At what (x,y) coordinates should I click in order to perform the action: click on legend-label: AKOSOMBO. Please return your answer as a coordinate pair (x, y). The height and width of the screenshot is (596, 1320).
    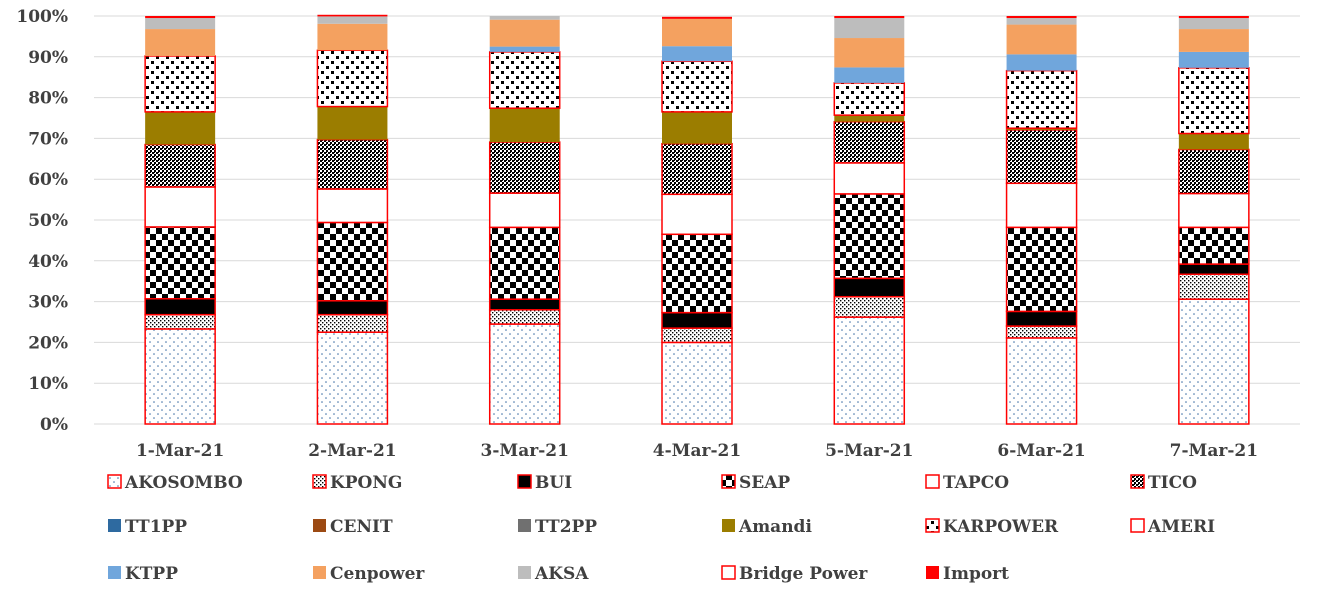
    Looking at the image, I should click on (183, 483).